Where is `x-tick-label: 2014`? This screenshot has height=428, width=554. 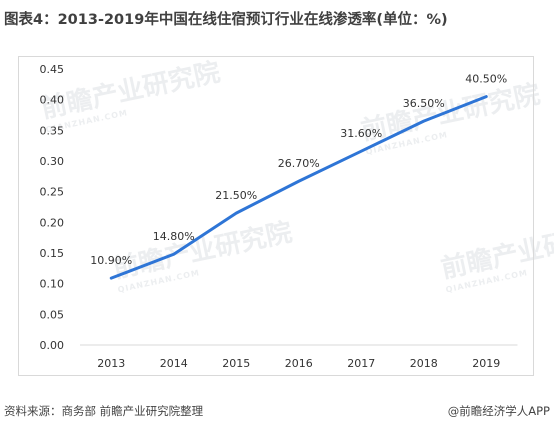
x-tick-label: 2014 is located at coordinates (174, 363).